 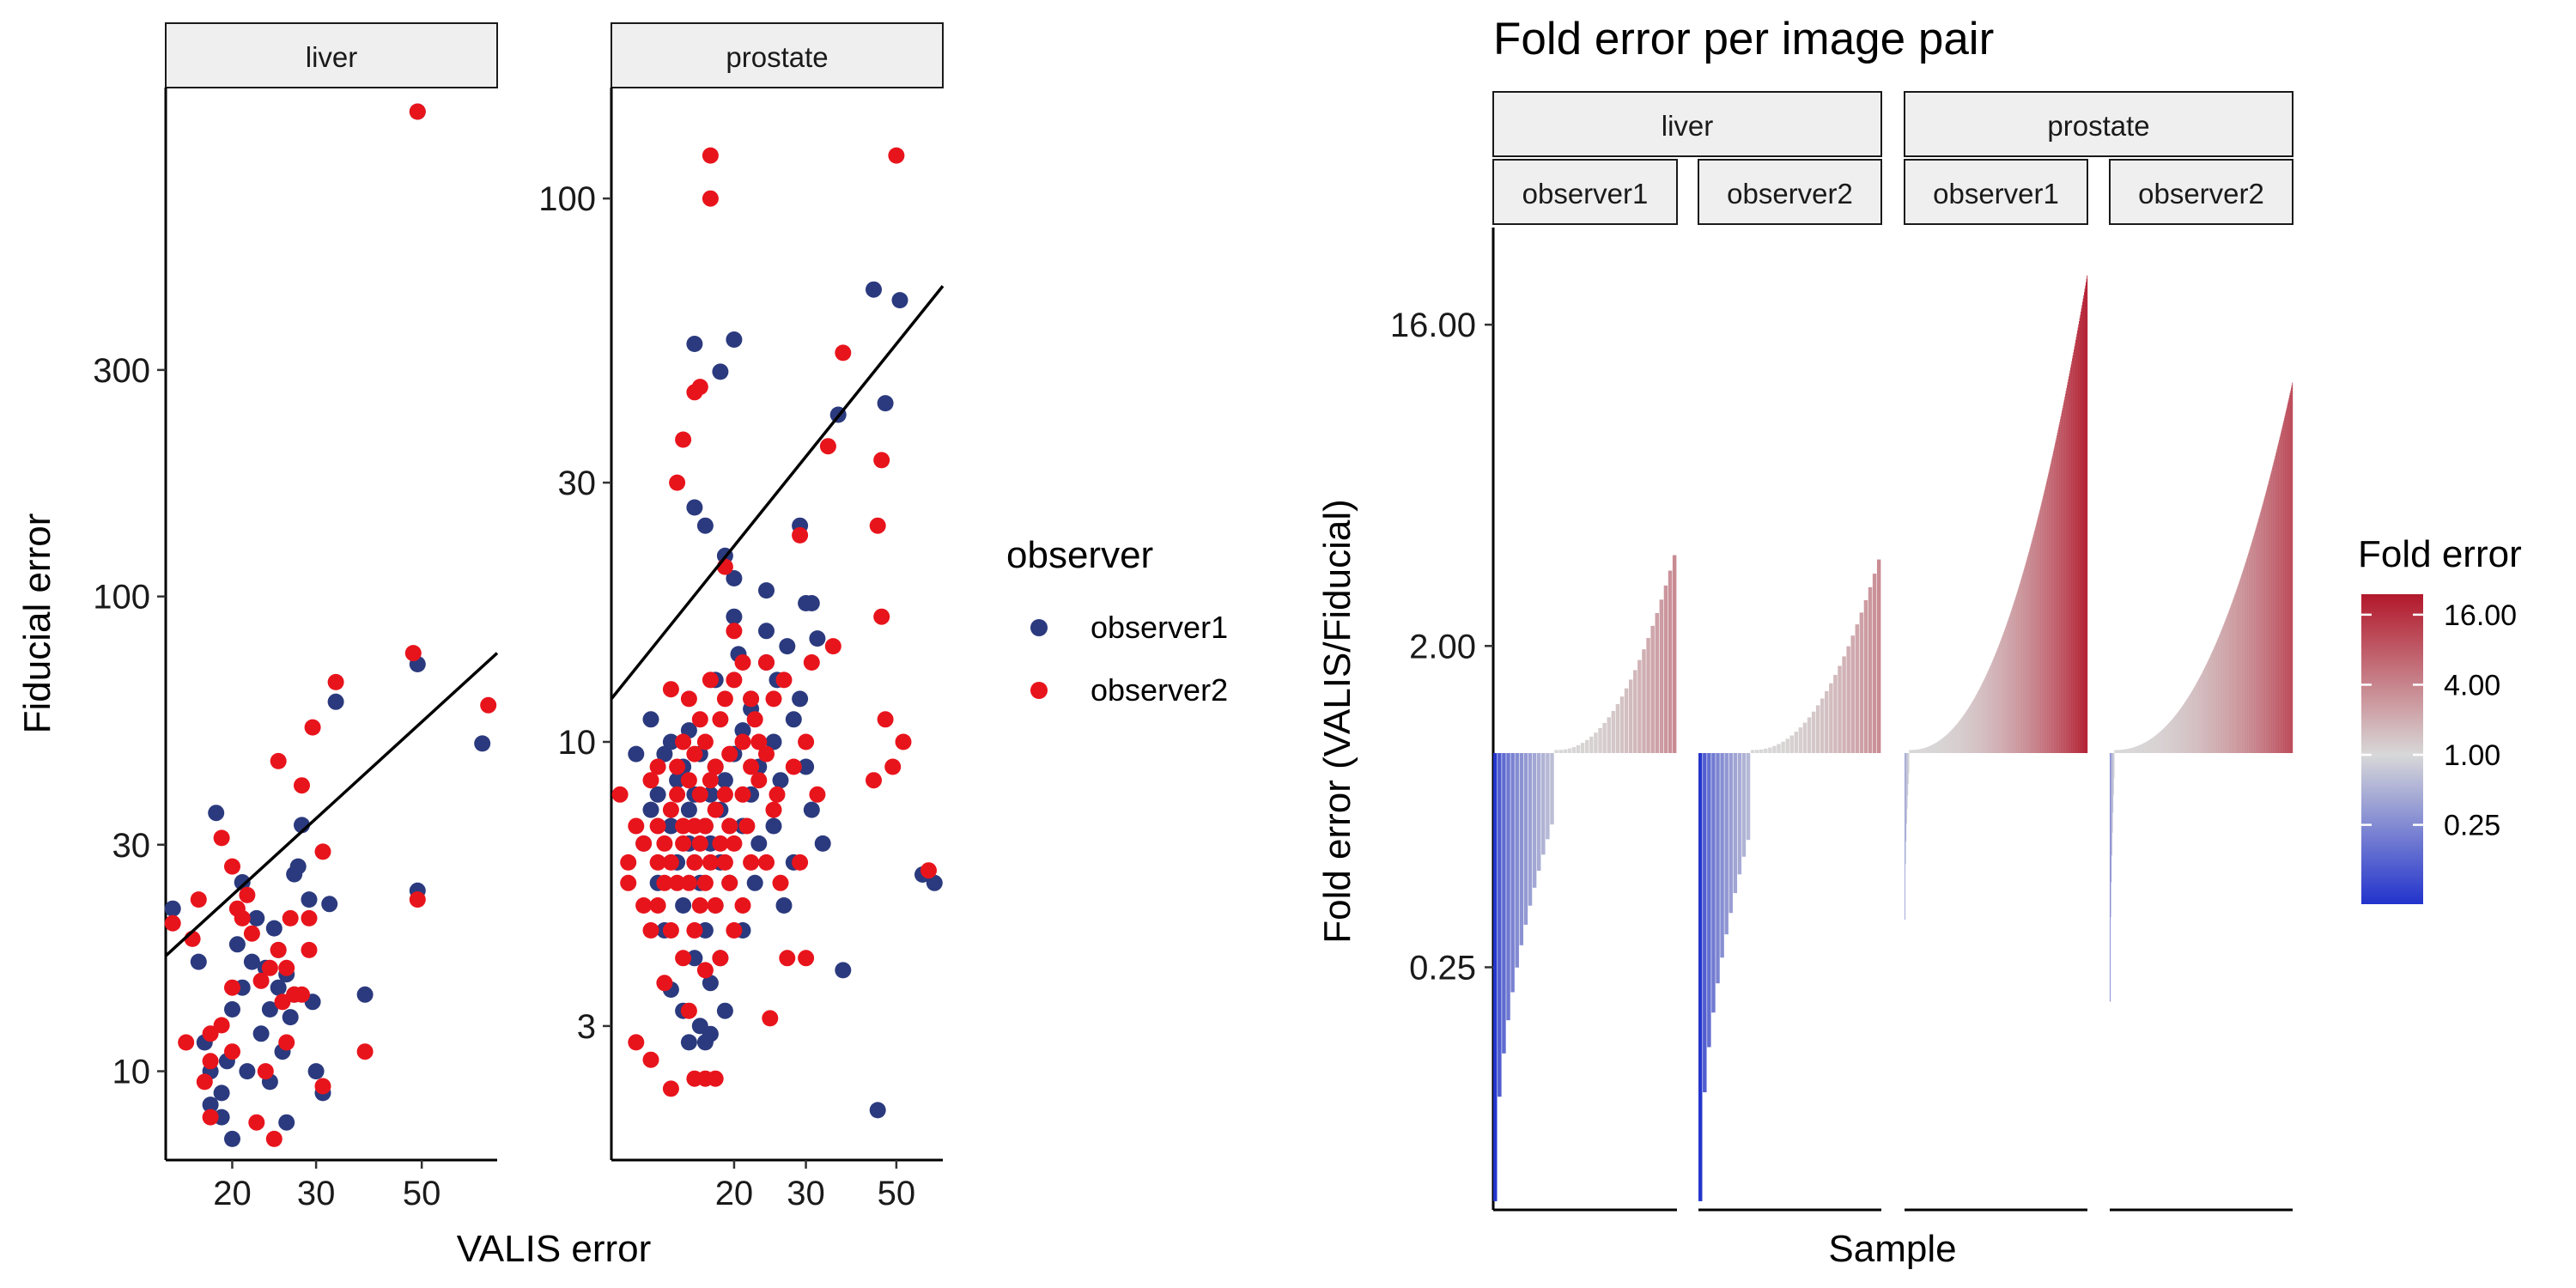 What do you see at coordinates (2201, 797) in the screenshot?
I see `bar-panel-prostate-observer2` at bounding box center [2201, 797].